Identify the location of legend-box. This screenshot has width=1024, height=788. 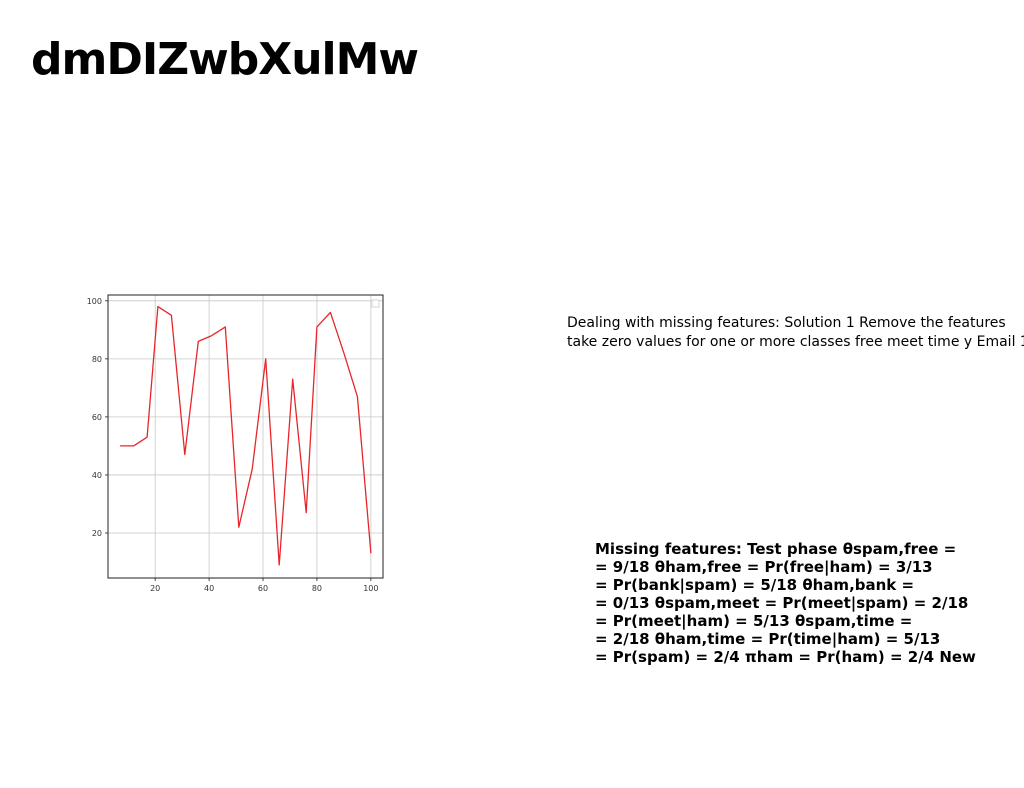
(375, 303).